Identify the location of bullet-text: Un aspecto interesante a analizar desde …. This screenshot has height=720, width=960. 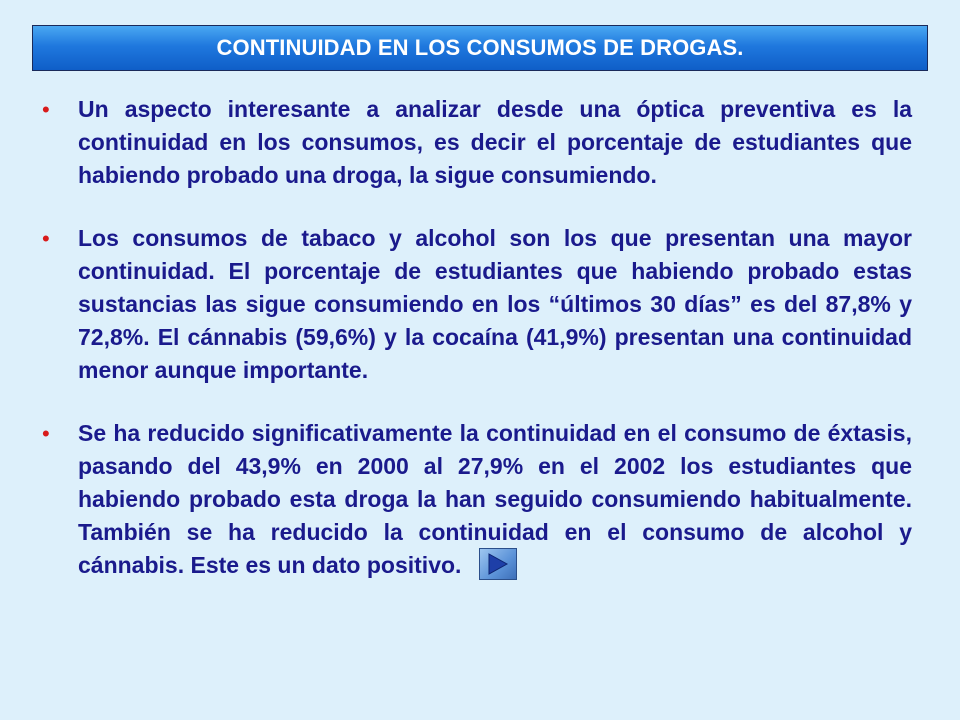
(495, 142).